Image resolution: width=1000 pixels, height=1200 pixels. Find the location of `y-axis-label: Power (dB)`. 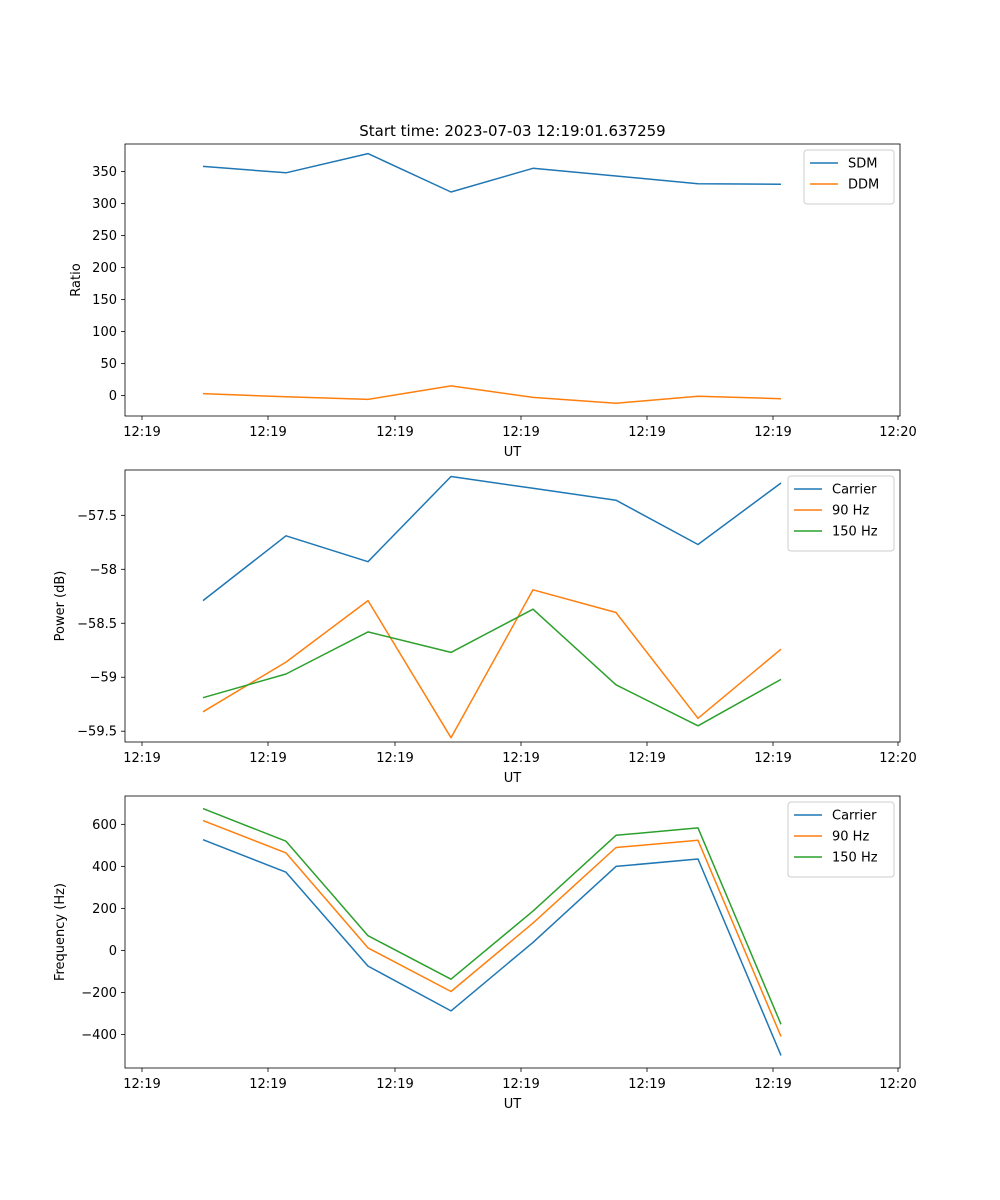

y-axis-label: Power (dB) is located at coordinates (60, 606).